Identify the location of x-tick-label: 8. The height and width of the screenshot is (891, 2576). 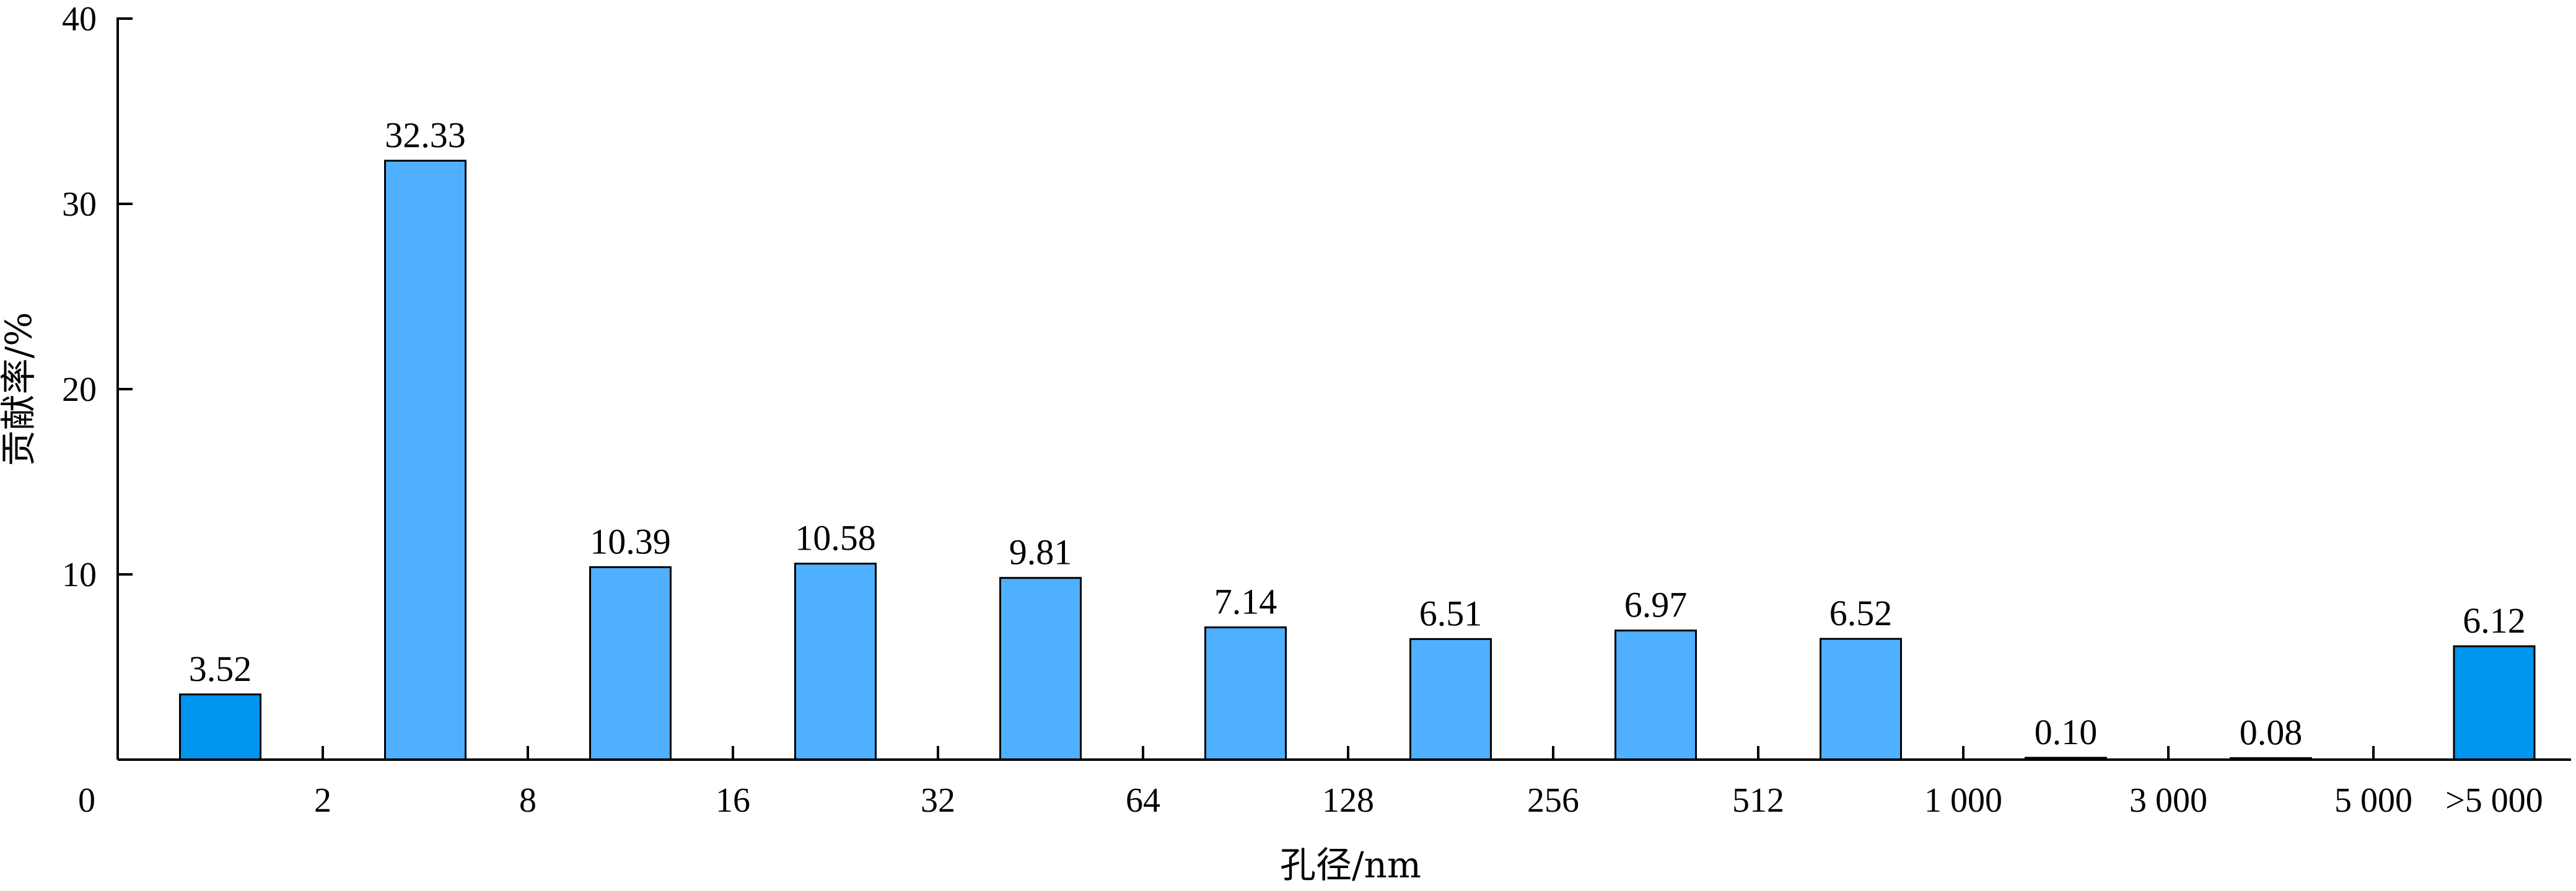
(528, 800).